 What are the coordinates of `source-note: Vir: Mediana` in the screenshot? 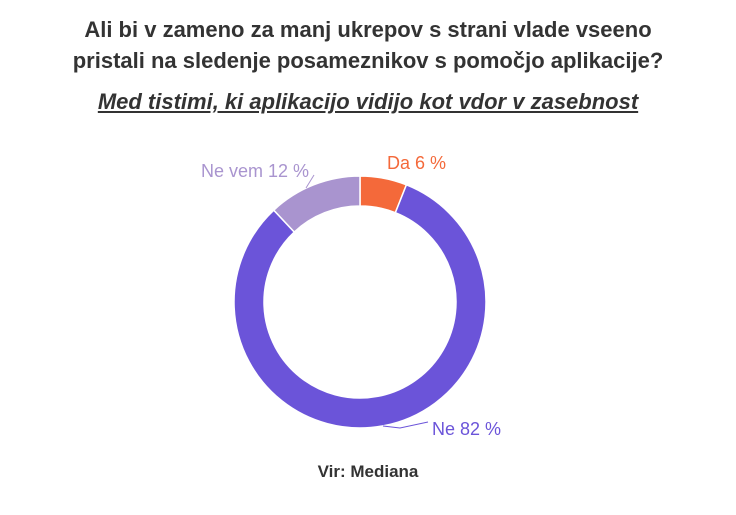 It's located at (368, 471).